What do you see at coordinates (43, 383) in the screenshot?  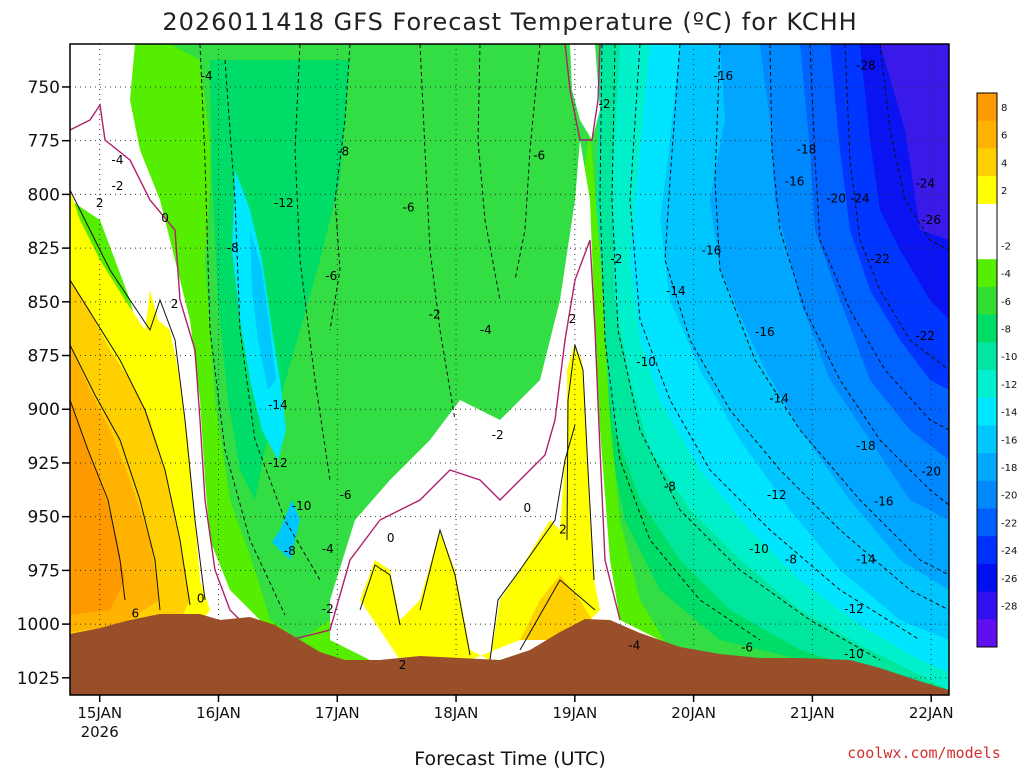 I see `y-axis: 750 775 800 825 850 875 900 925 950 975 1000 1025` at bounding box center [43, 383].